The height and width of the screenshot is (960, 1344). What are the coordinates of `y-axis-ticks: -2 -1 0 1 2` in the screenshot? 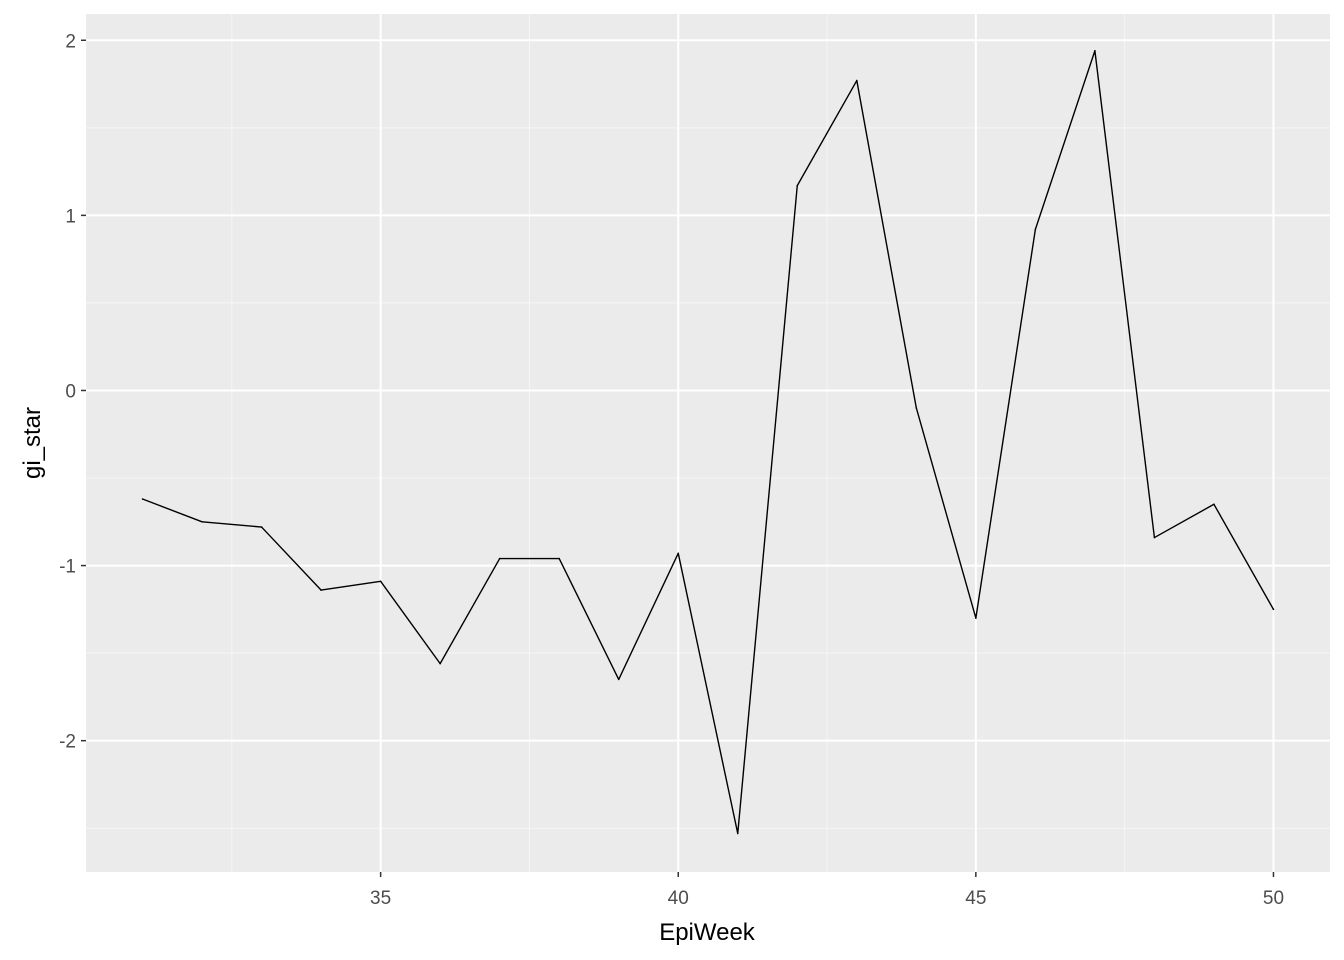 It's located at (72, 392).